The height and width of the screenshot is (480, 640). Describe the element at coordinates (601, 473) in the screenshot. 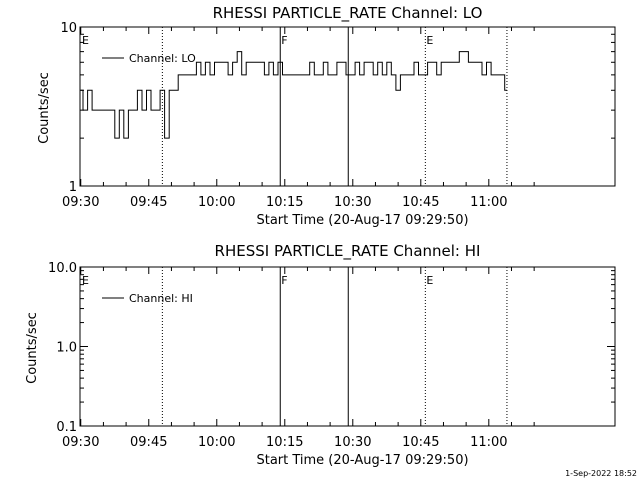

I see `footer-timestamp: 1-Sep-2022 18:52` at that location.